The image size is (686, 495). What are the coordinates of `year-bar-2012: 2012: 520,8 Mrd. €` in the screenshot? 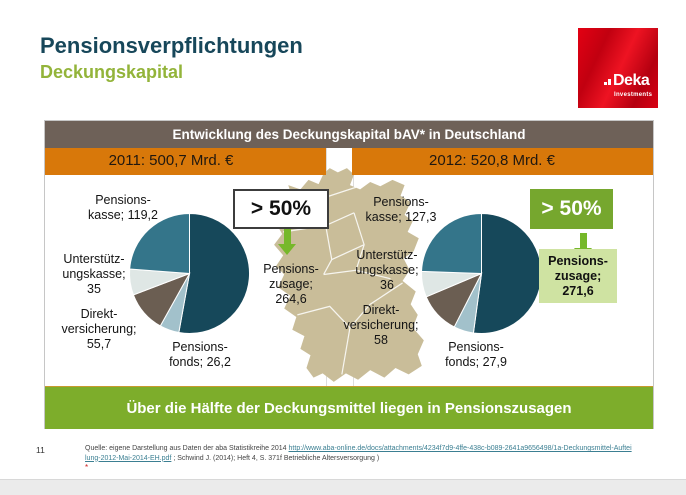 It's located at (502, 161).